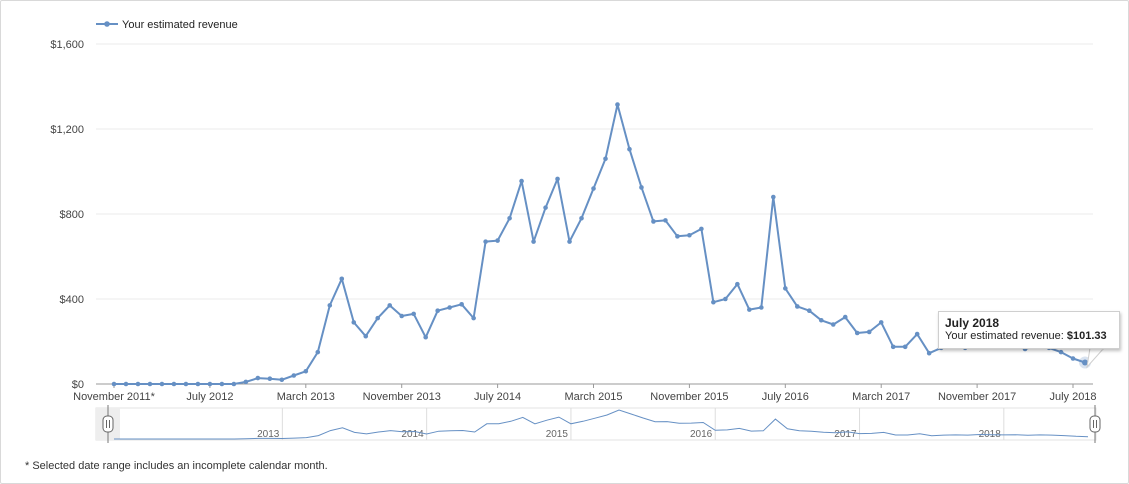 Image resolution: width=1129 pixels, height=484 pixels. I want to click on x-tick-label: July 2016, so click(785, 397).